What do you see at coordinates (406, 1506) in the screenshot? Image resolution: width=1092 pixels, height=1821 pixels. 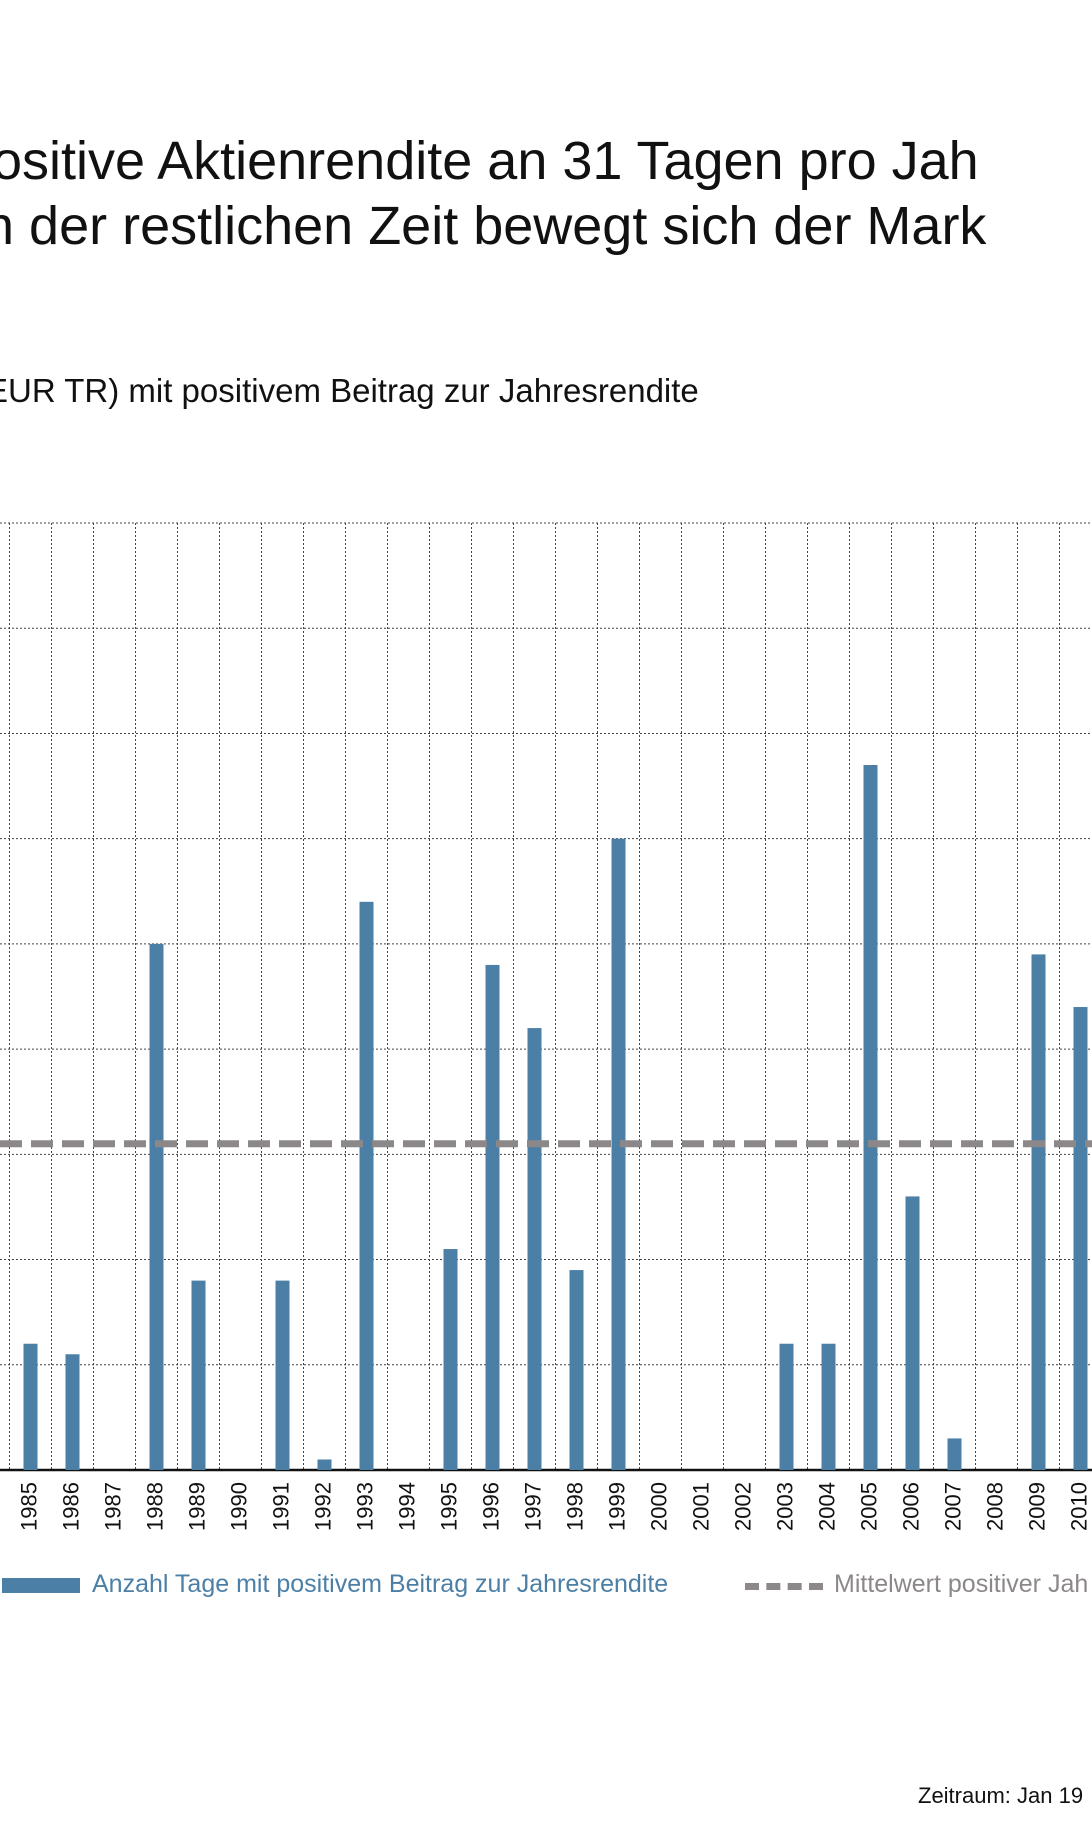 I see `x-tick-label: 1994` at bounding box center [406, 1506].